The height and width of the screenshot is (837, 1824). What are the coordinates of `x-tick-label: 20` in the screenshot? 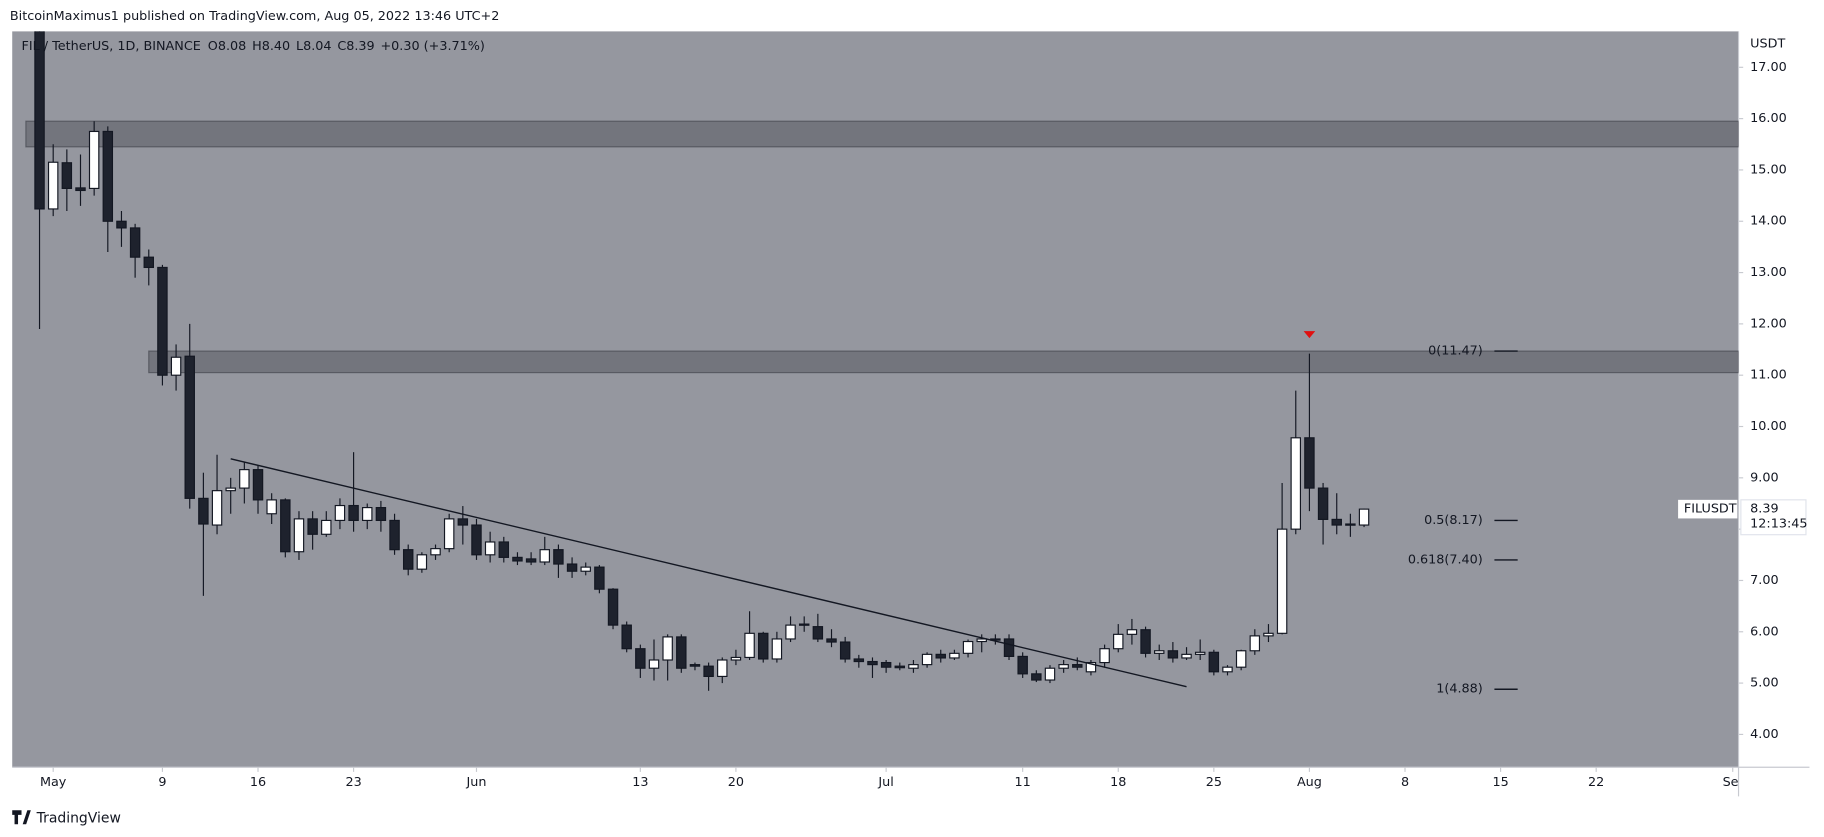 It's located at (736, 782).